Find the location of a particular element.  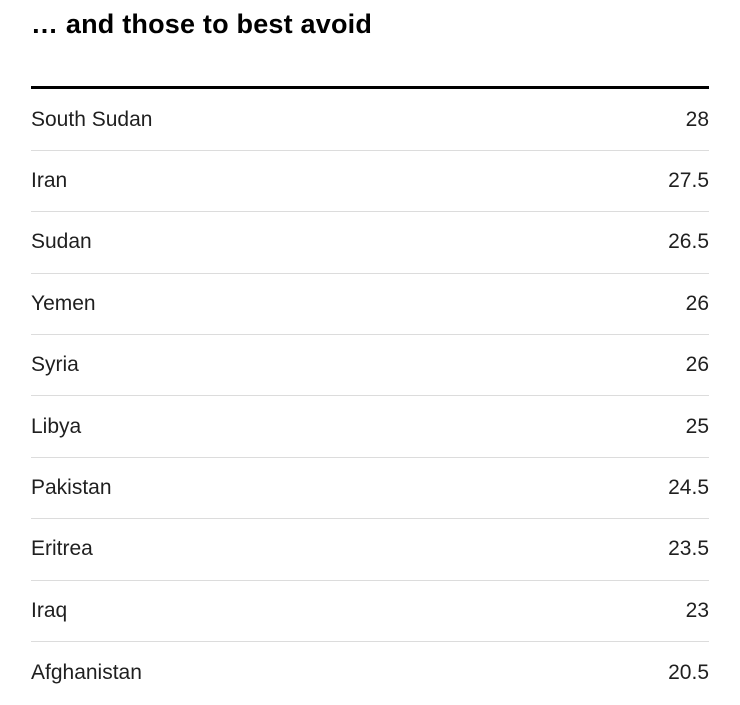

table-row: Afghanistan 20.5 is located at coordinates (370, 672).